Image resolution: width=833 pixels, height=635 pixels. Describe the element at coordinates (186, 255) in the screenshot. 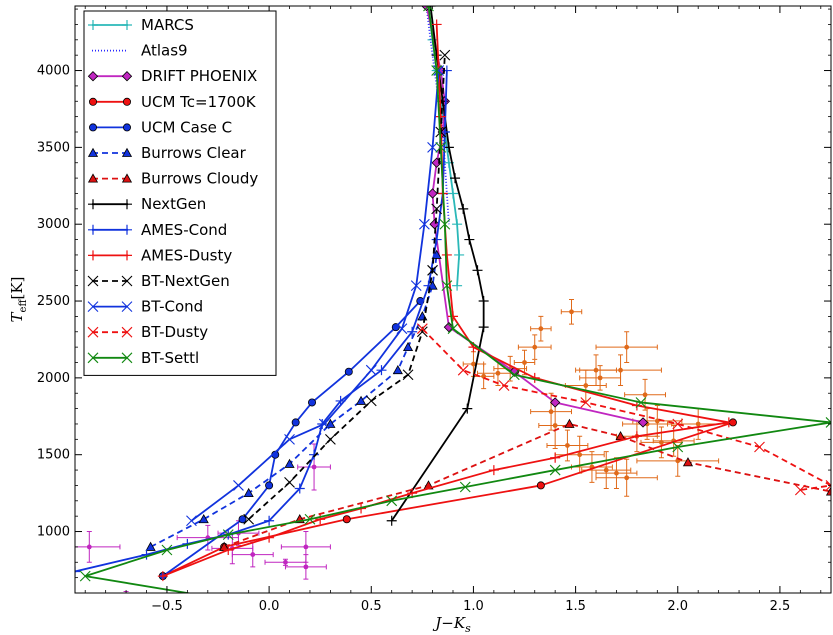

I see `legend-label: AMES-Dusty` at that location.